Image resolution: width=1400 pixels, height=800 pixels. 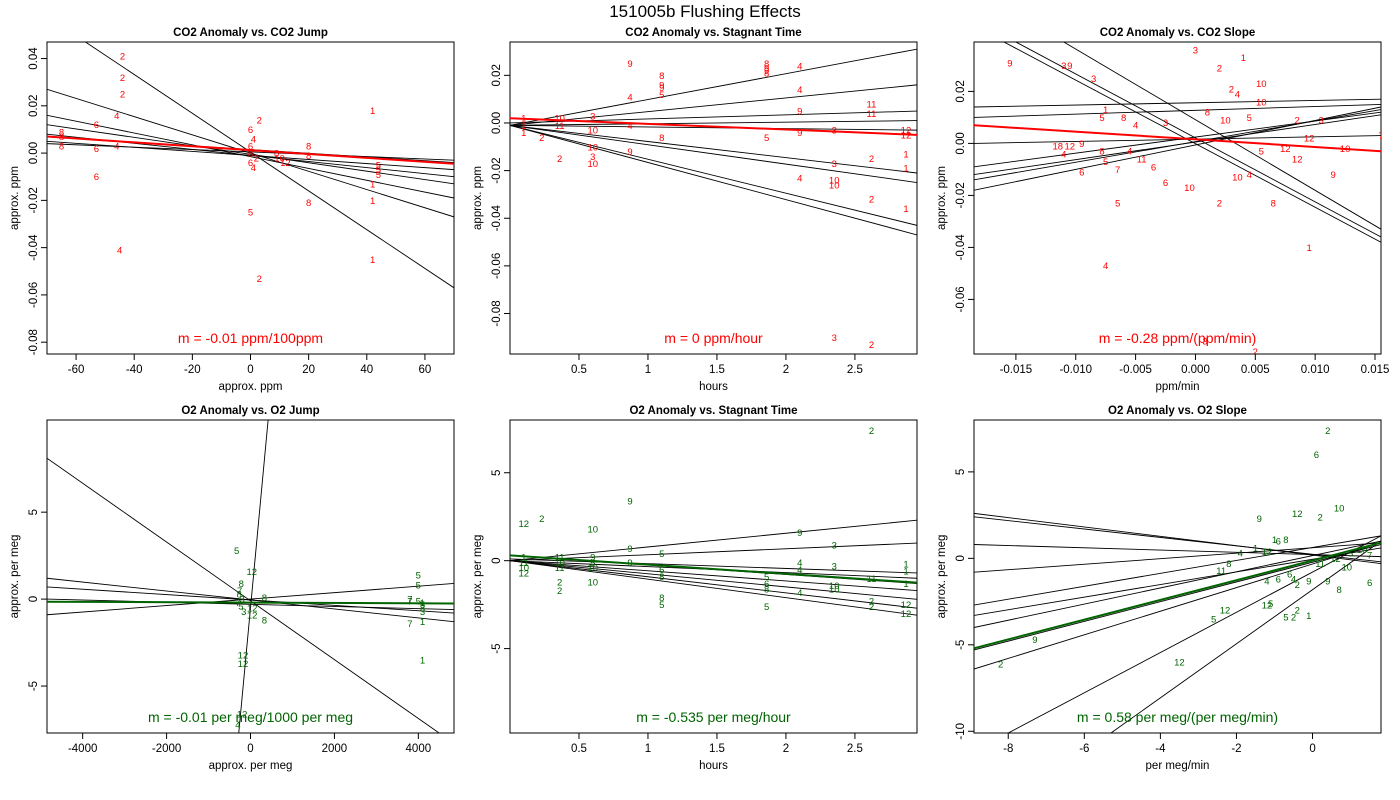 I want to click on x-axis-label: hours, so click(x=713, y=387).